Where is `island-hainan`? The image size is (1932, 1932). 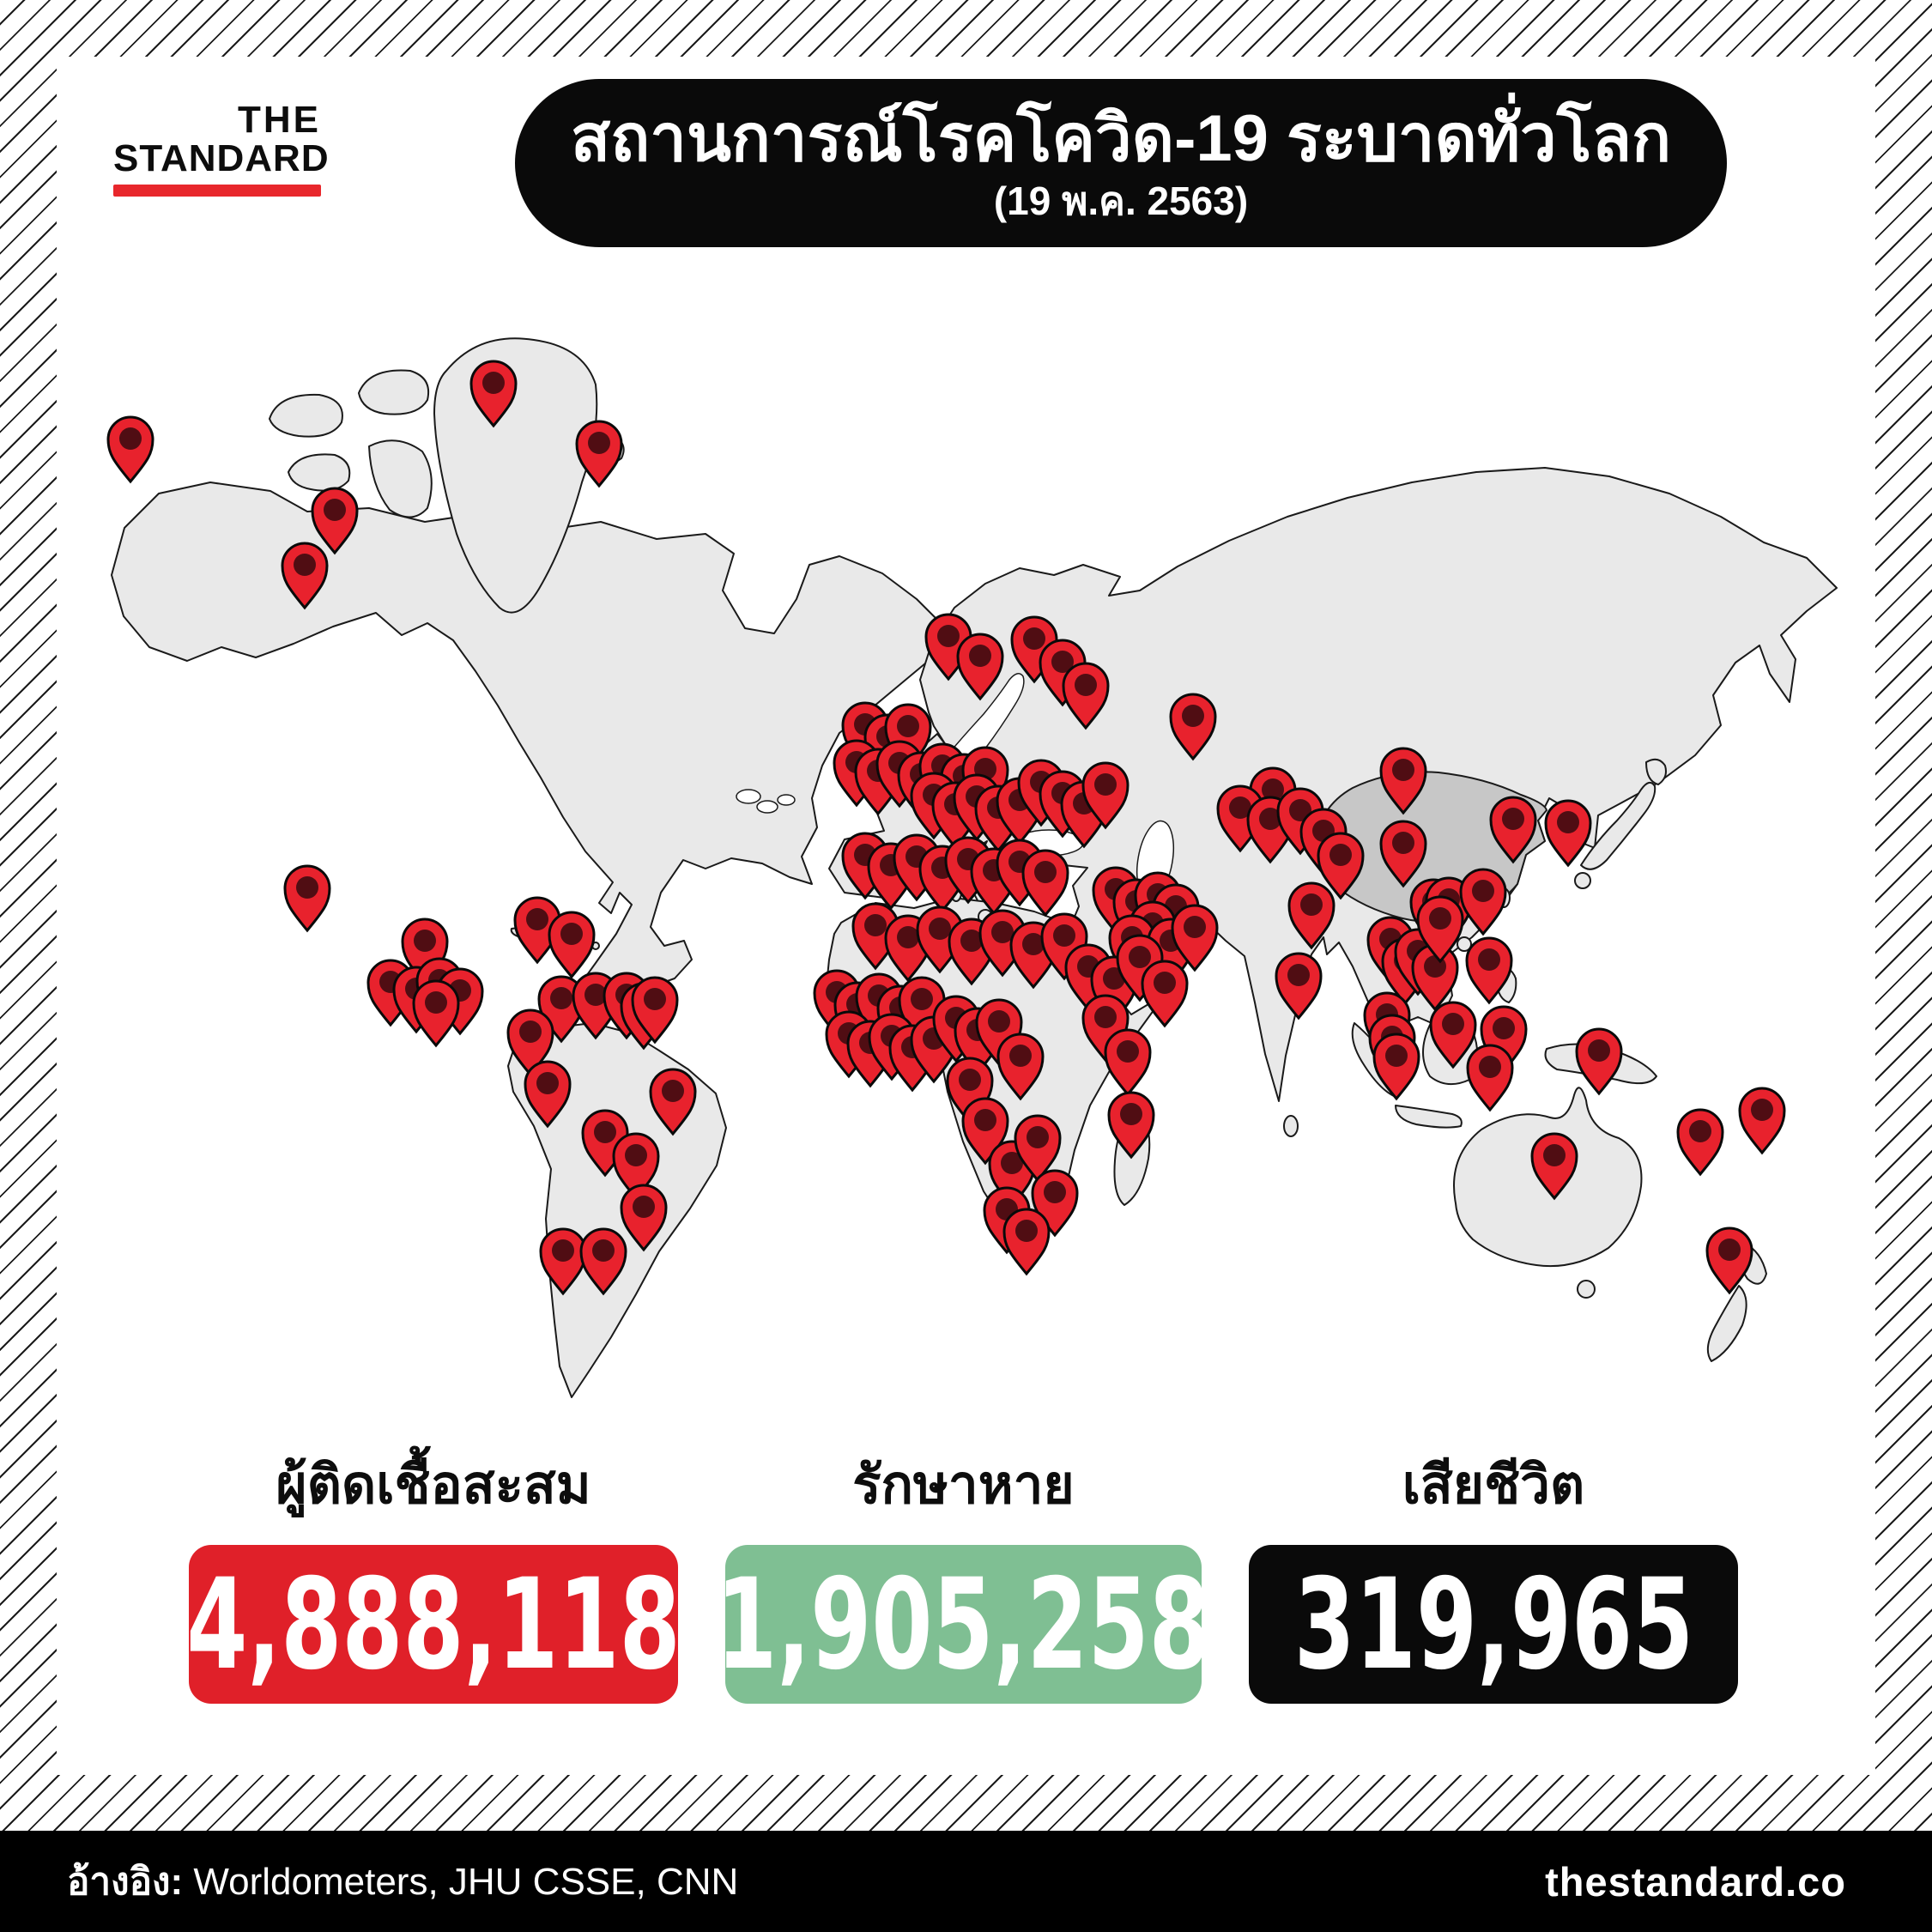
island-hainan is located at coordinates (1465, 944).